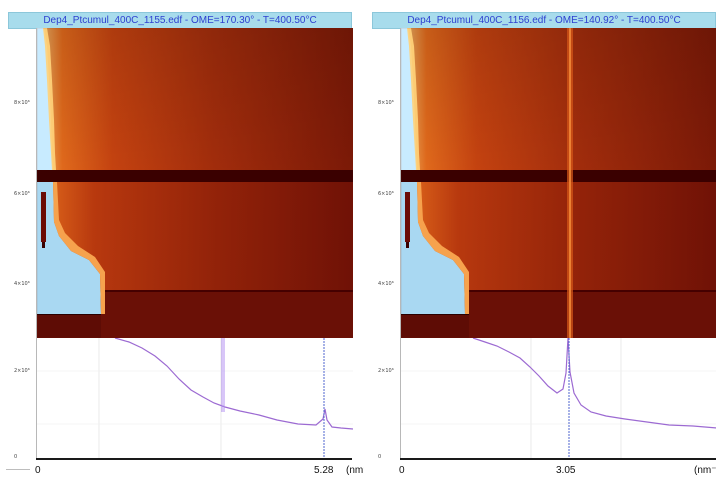 The height and width of the screenshot is (477, 716). What do you see at coordinates (194, 459) in the screenshot?
I see `left-x-axis` at bounding box center [194, 459].